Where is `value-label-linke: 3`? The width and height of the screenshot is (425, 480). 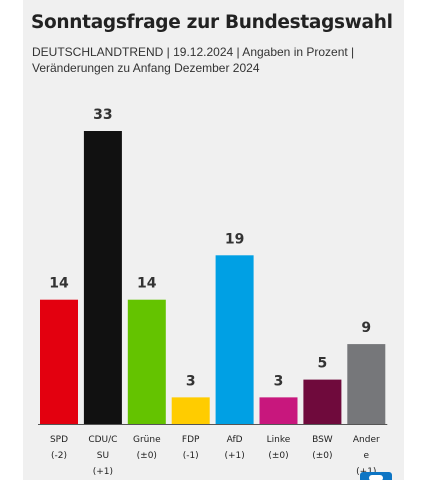 value-label-linke: 3 is located at coordinates (279, 381).